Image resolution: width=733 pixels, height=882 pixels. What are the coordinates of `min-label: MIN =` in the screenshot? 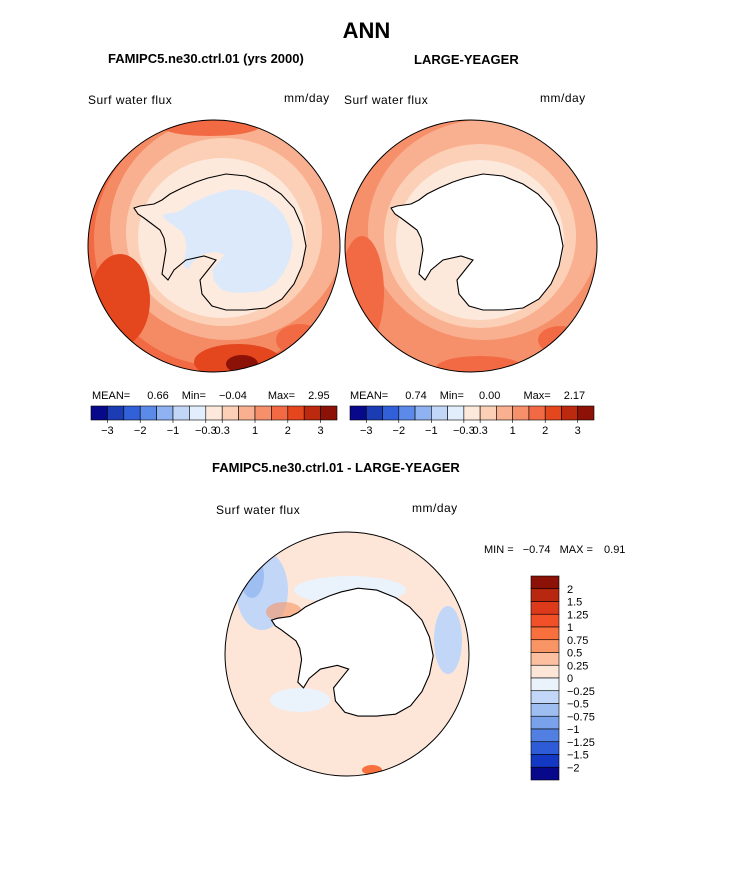 It's located at (499, 550).